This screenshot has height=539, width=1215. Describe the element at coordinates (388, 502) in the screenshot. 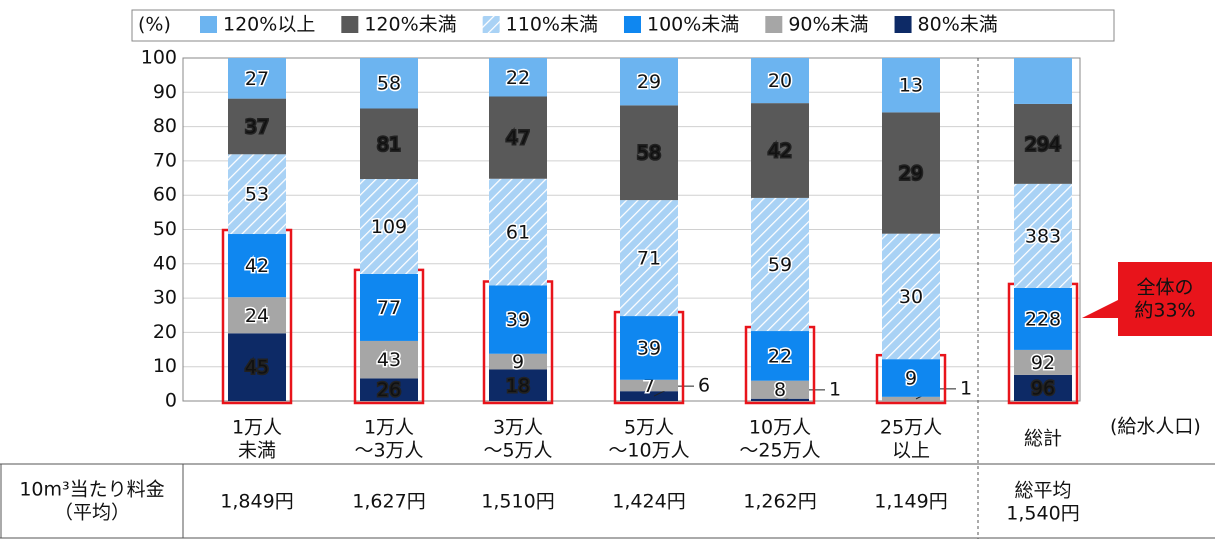

I see `table-cell: 1,627円` at that location.